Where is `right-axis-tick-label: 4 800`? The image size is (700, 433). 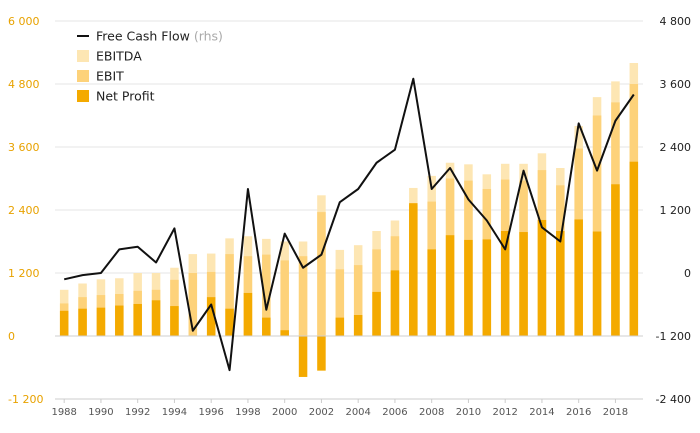
right-axis-tick-label: 4 800 is located at coordinates (676, 21).